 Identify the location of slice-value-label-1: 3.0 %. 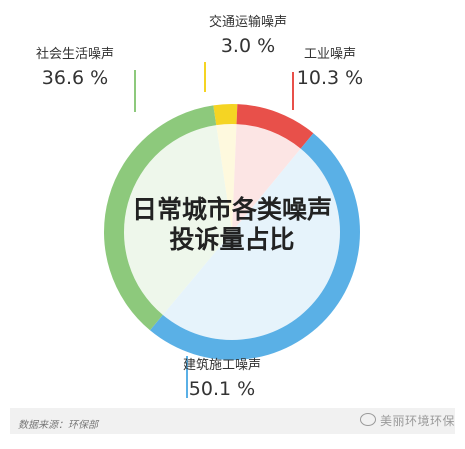
(248, 46).